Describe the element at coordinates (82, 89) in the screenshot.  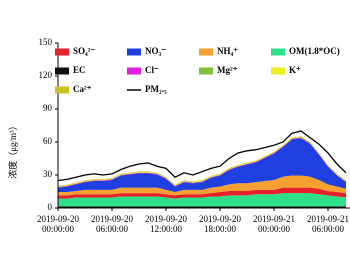
I see `legend-label: Ca²⁺` at that location.